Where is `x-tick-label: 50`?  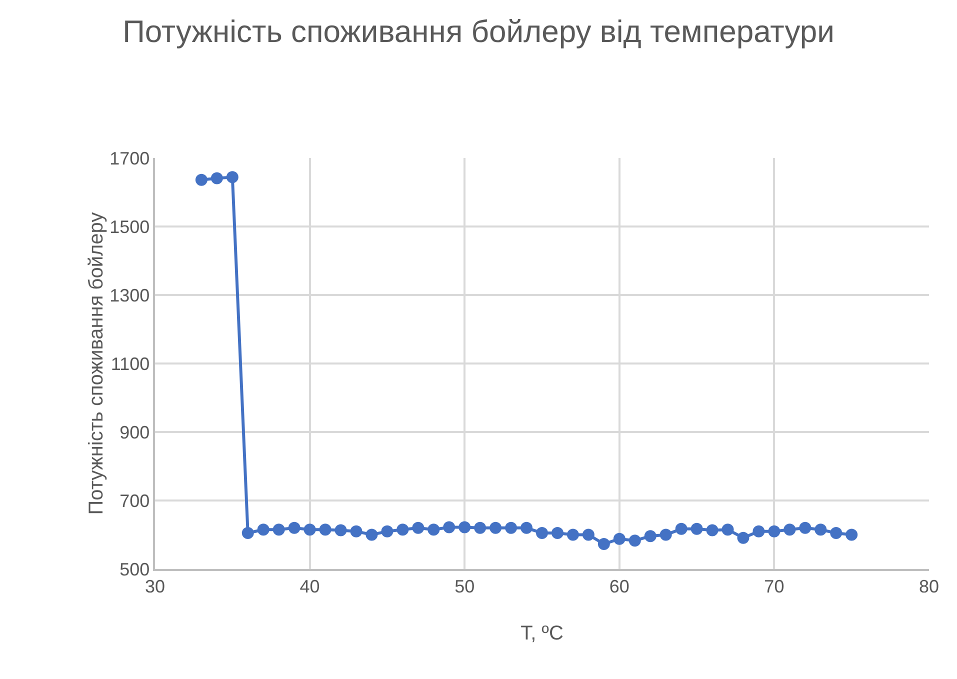
x-tick-label: 50 is located at coordinates (464, 586).